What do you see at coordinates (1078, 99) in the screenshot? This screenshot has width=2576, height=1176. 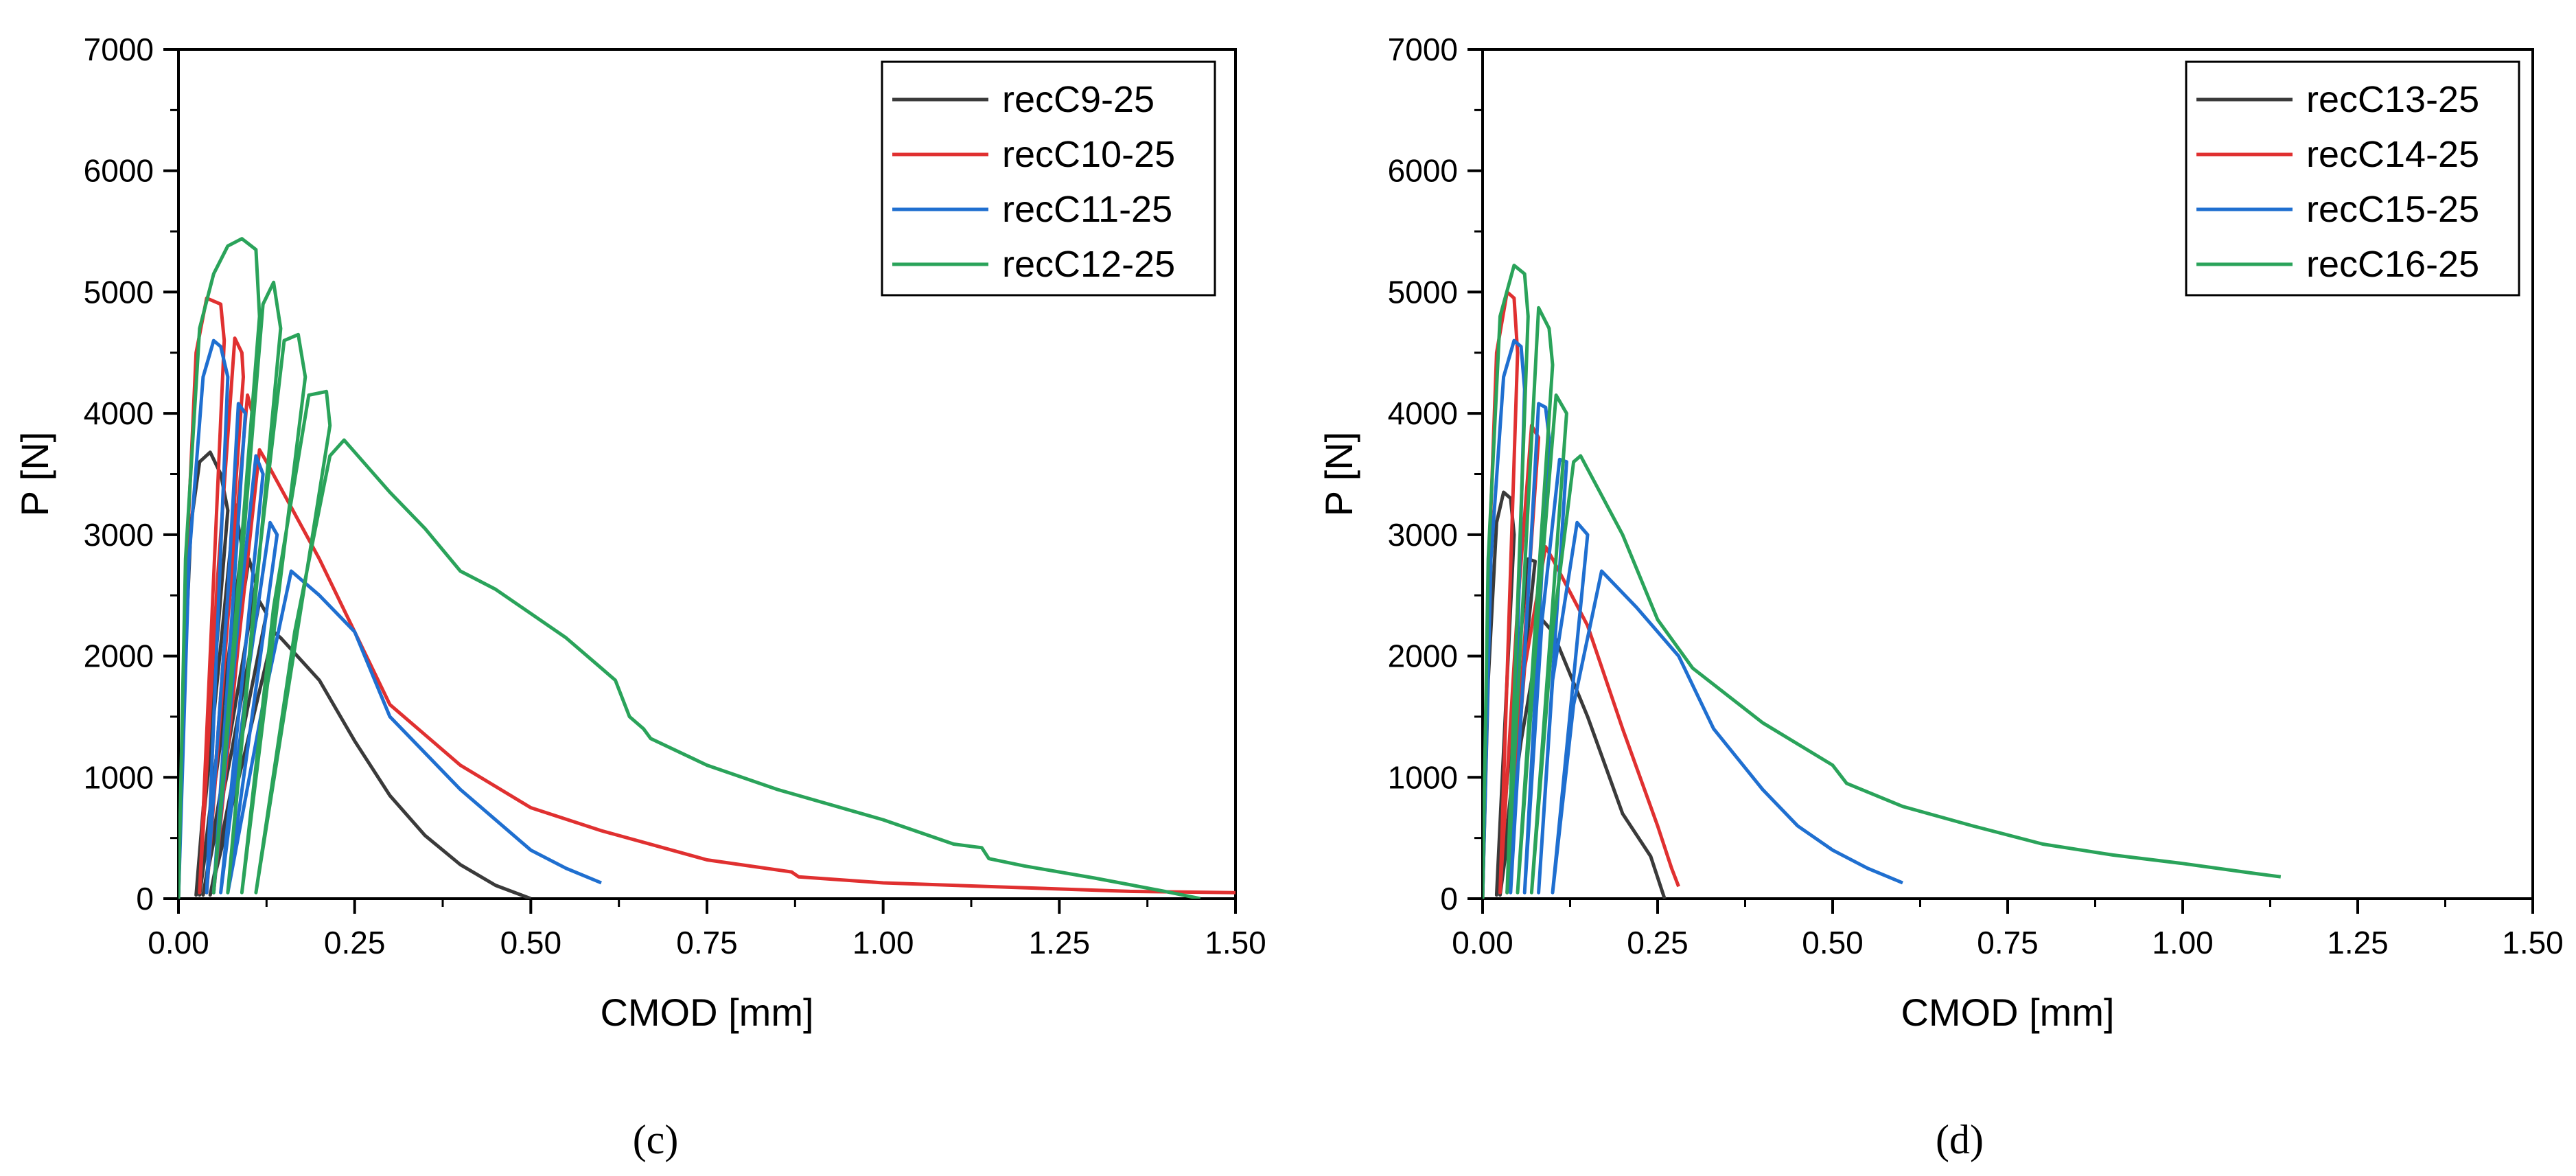 I see `legend-label: recC9-25` at bounding box center [1078, 99].